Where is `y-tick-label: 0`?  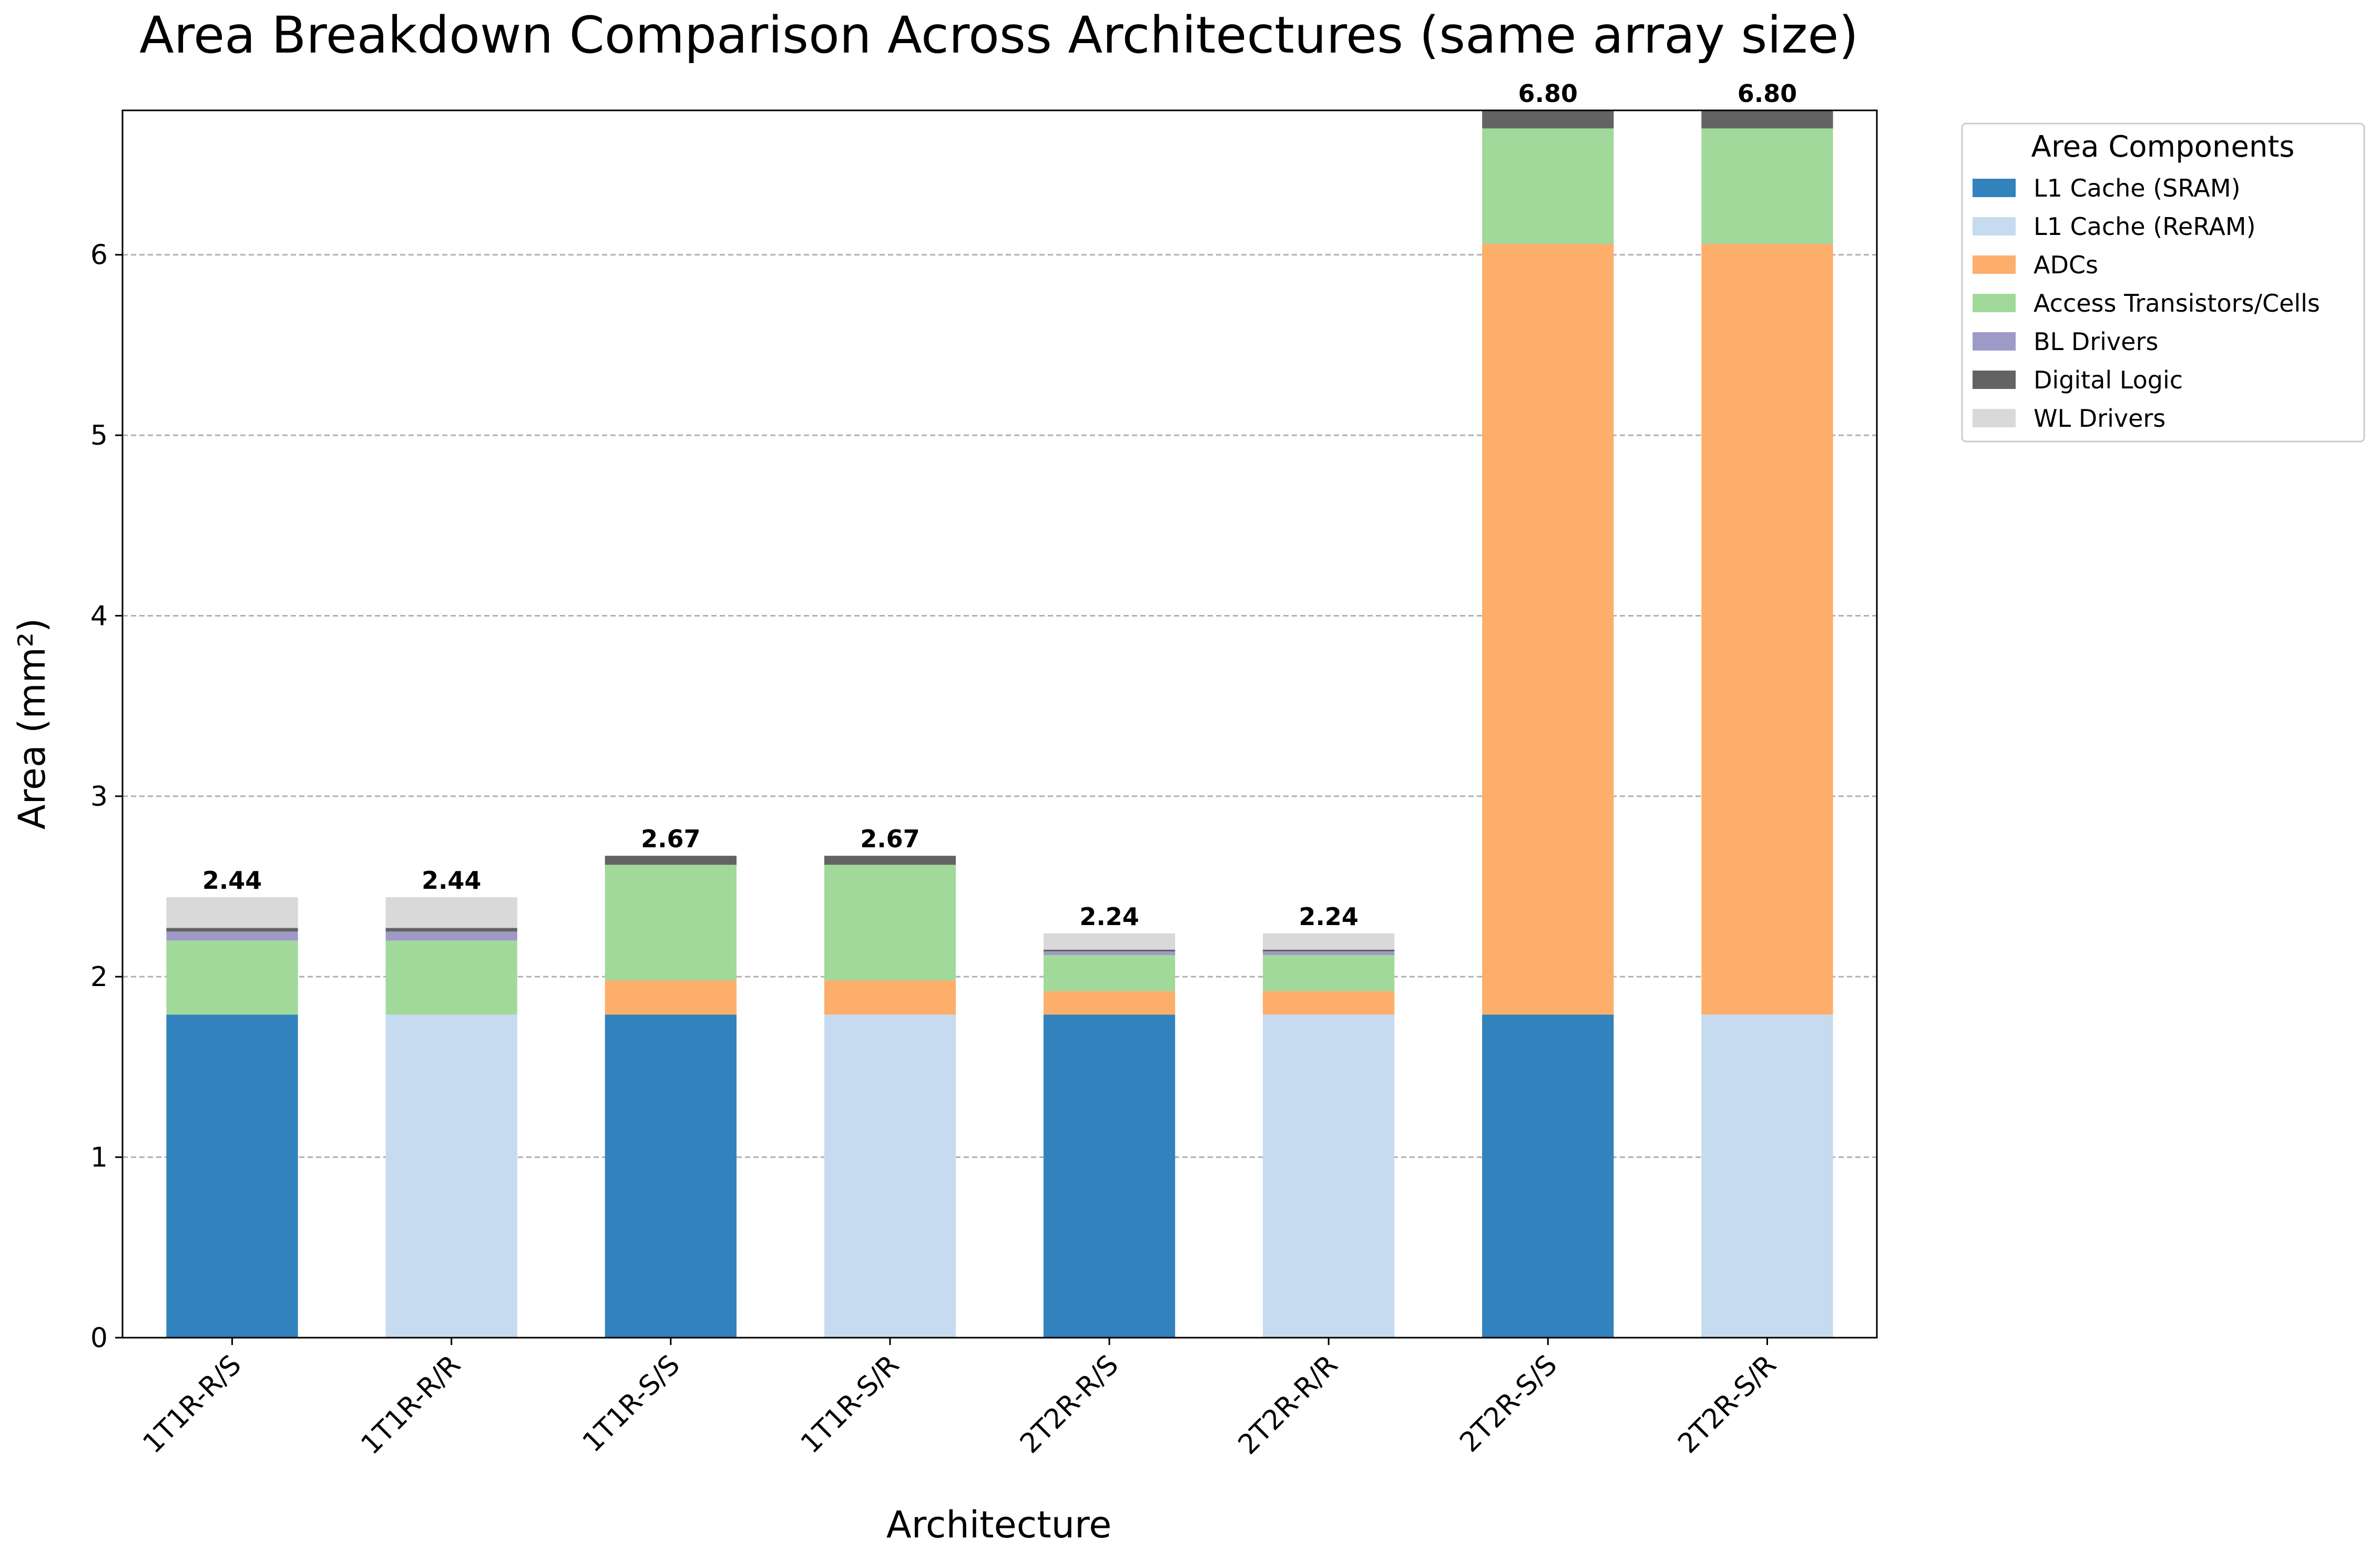
y-tick-label: 0 is located at coordinates (99, 1338).